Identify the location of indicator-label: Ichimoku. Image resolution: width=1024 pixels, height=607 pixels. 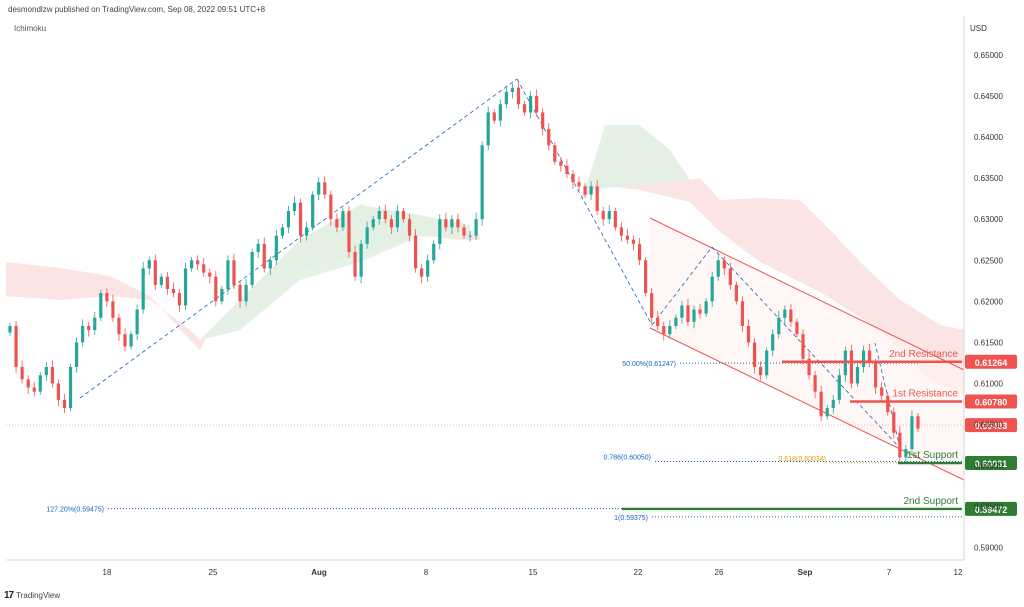
(30, 28).